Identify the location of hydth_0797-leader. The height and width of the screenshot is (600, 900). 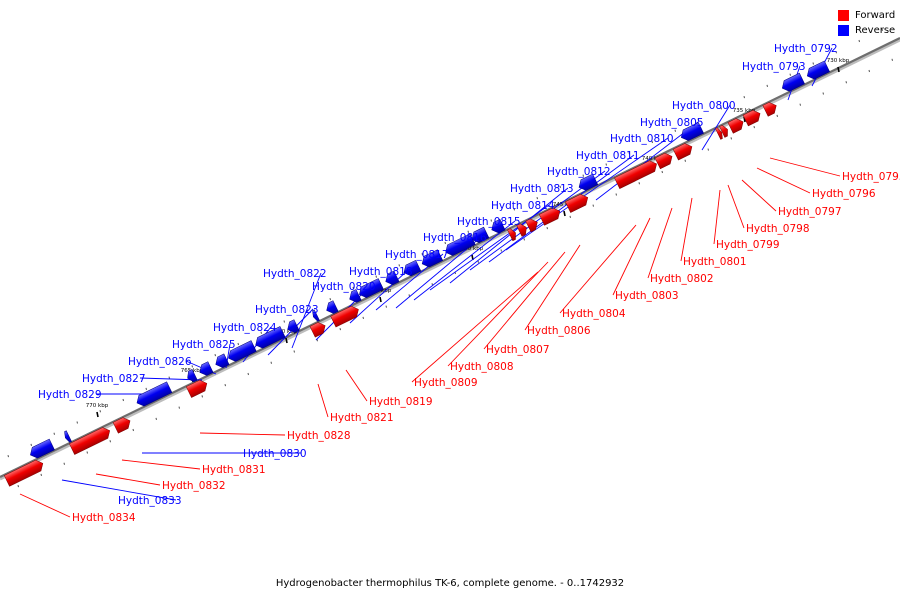
(759, 195).